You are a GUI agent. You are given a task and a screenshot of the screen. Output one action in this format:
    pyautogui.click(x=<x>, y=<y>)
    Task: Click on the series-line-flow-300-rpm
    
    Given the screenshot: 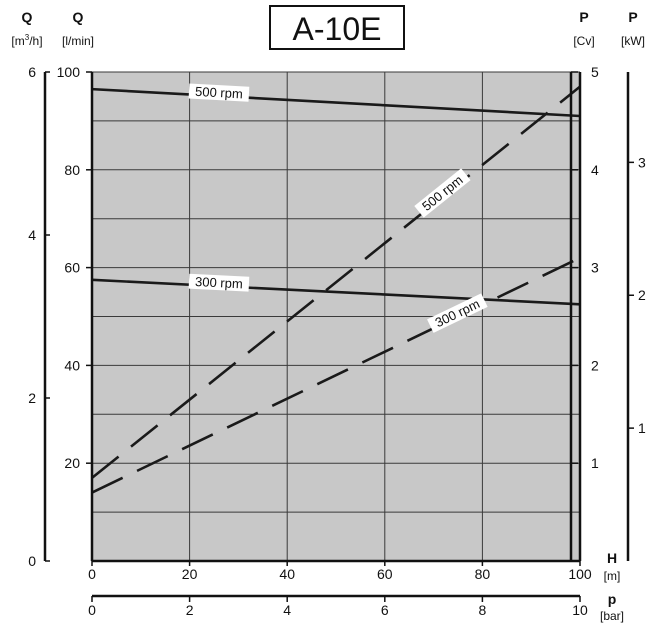 What is the action you would take?
    pyautogui.click(x=336, y=292)
    